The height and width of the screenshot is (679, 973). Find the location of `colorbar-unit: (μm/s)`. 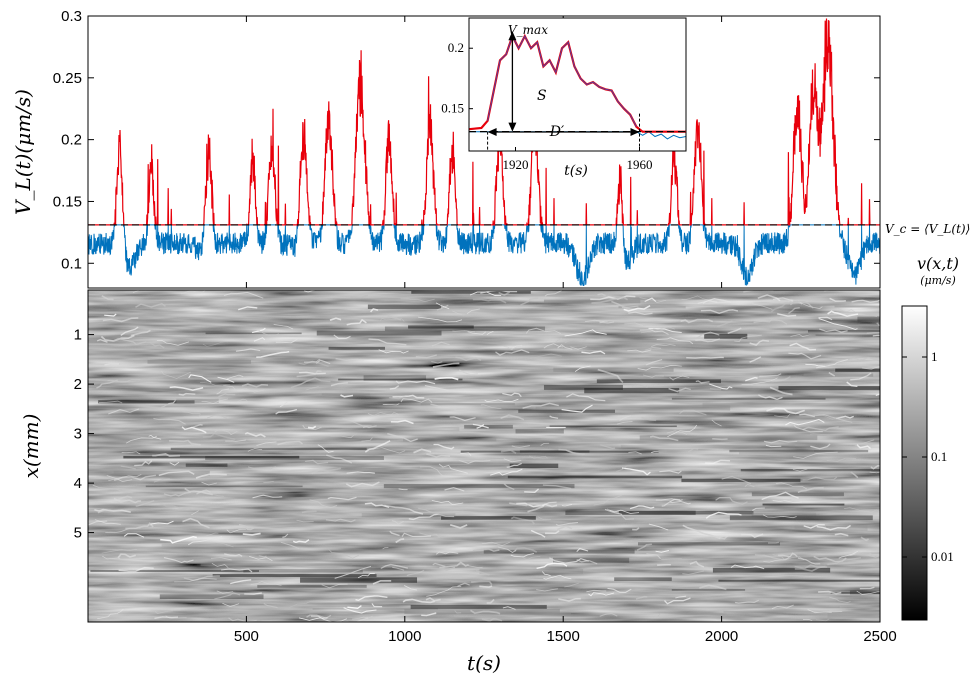

colorbar-unit: (μm/s) is located at coordinates (938, 280).